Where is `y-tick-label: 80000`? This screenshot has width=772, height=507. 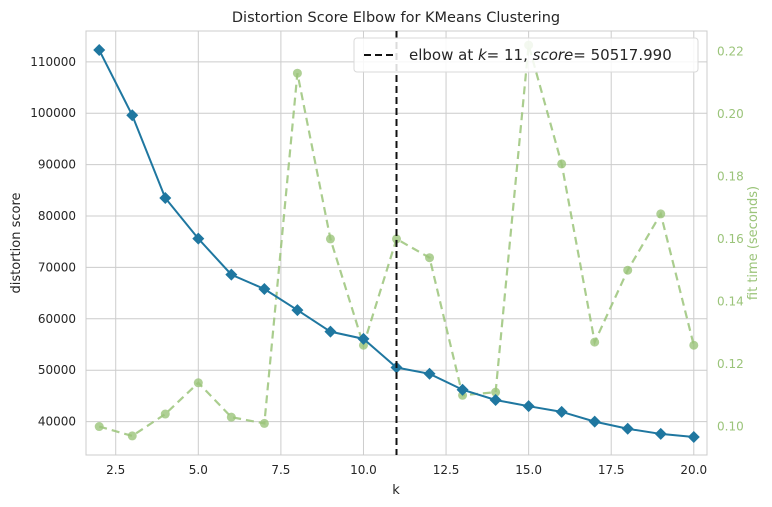
y-tick-label: 80000 is located at coordinates (57, 216).